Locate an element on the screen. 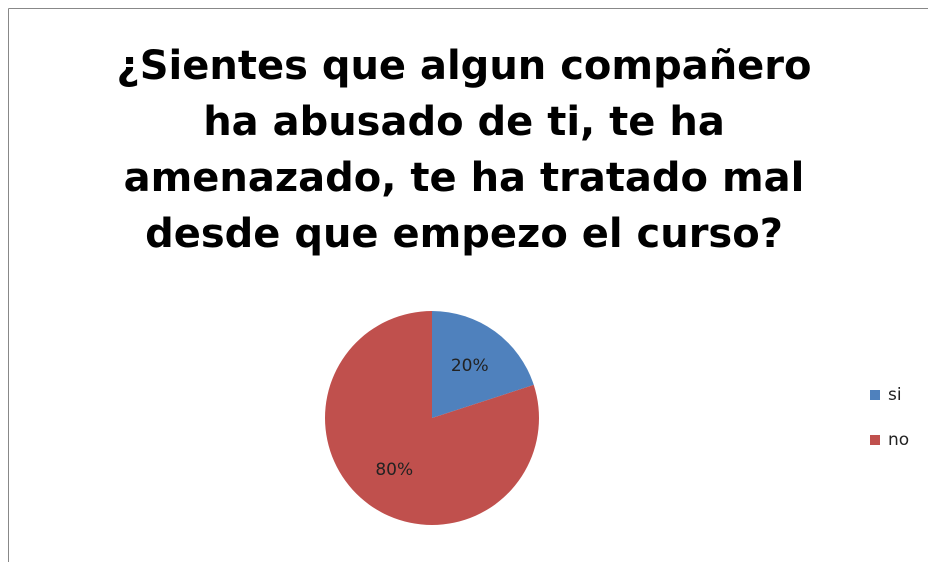  legend-label: si is located at coordinates (895, 395).